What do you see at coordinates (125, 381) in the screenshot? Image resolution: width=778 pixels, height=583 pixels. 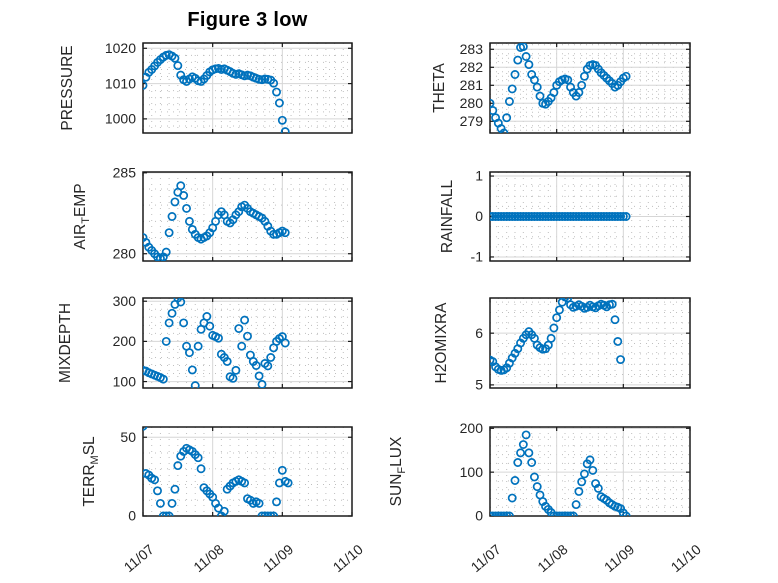 I see `mixdepth-ytick-label: 100` at bounding box center [125, 381].